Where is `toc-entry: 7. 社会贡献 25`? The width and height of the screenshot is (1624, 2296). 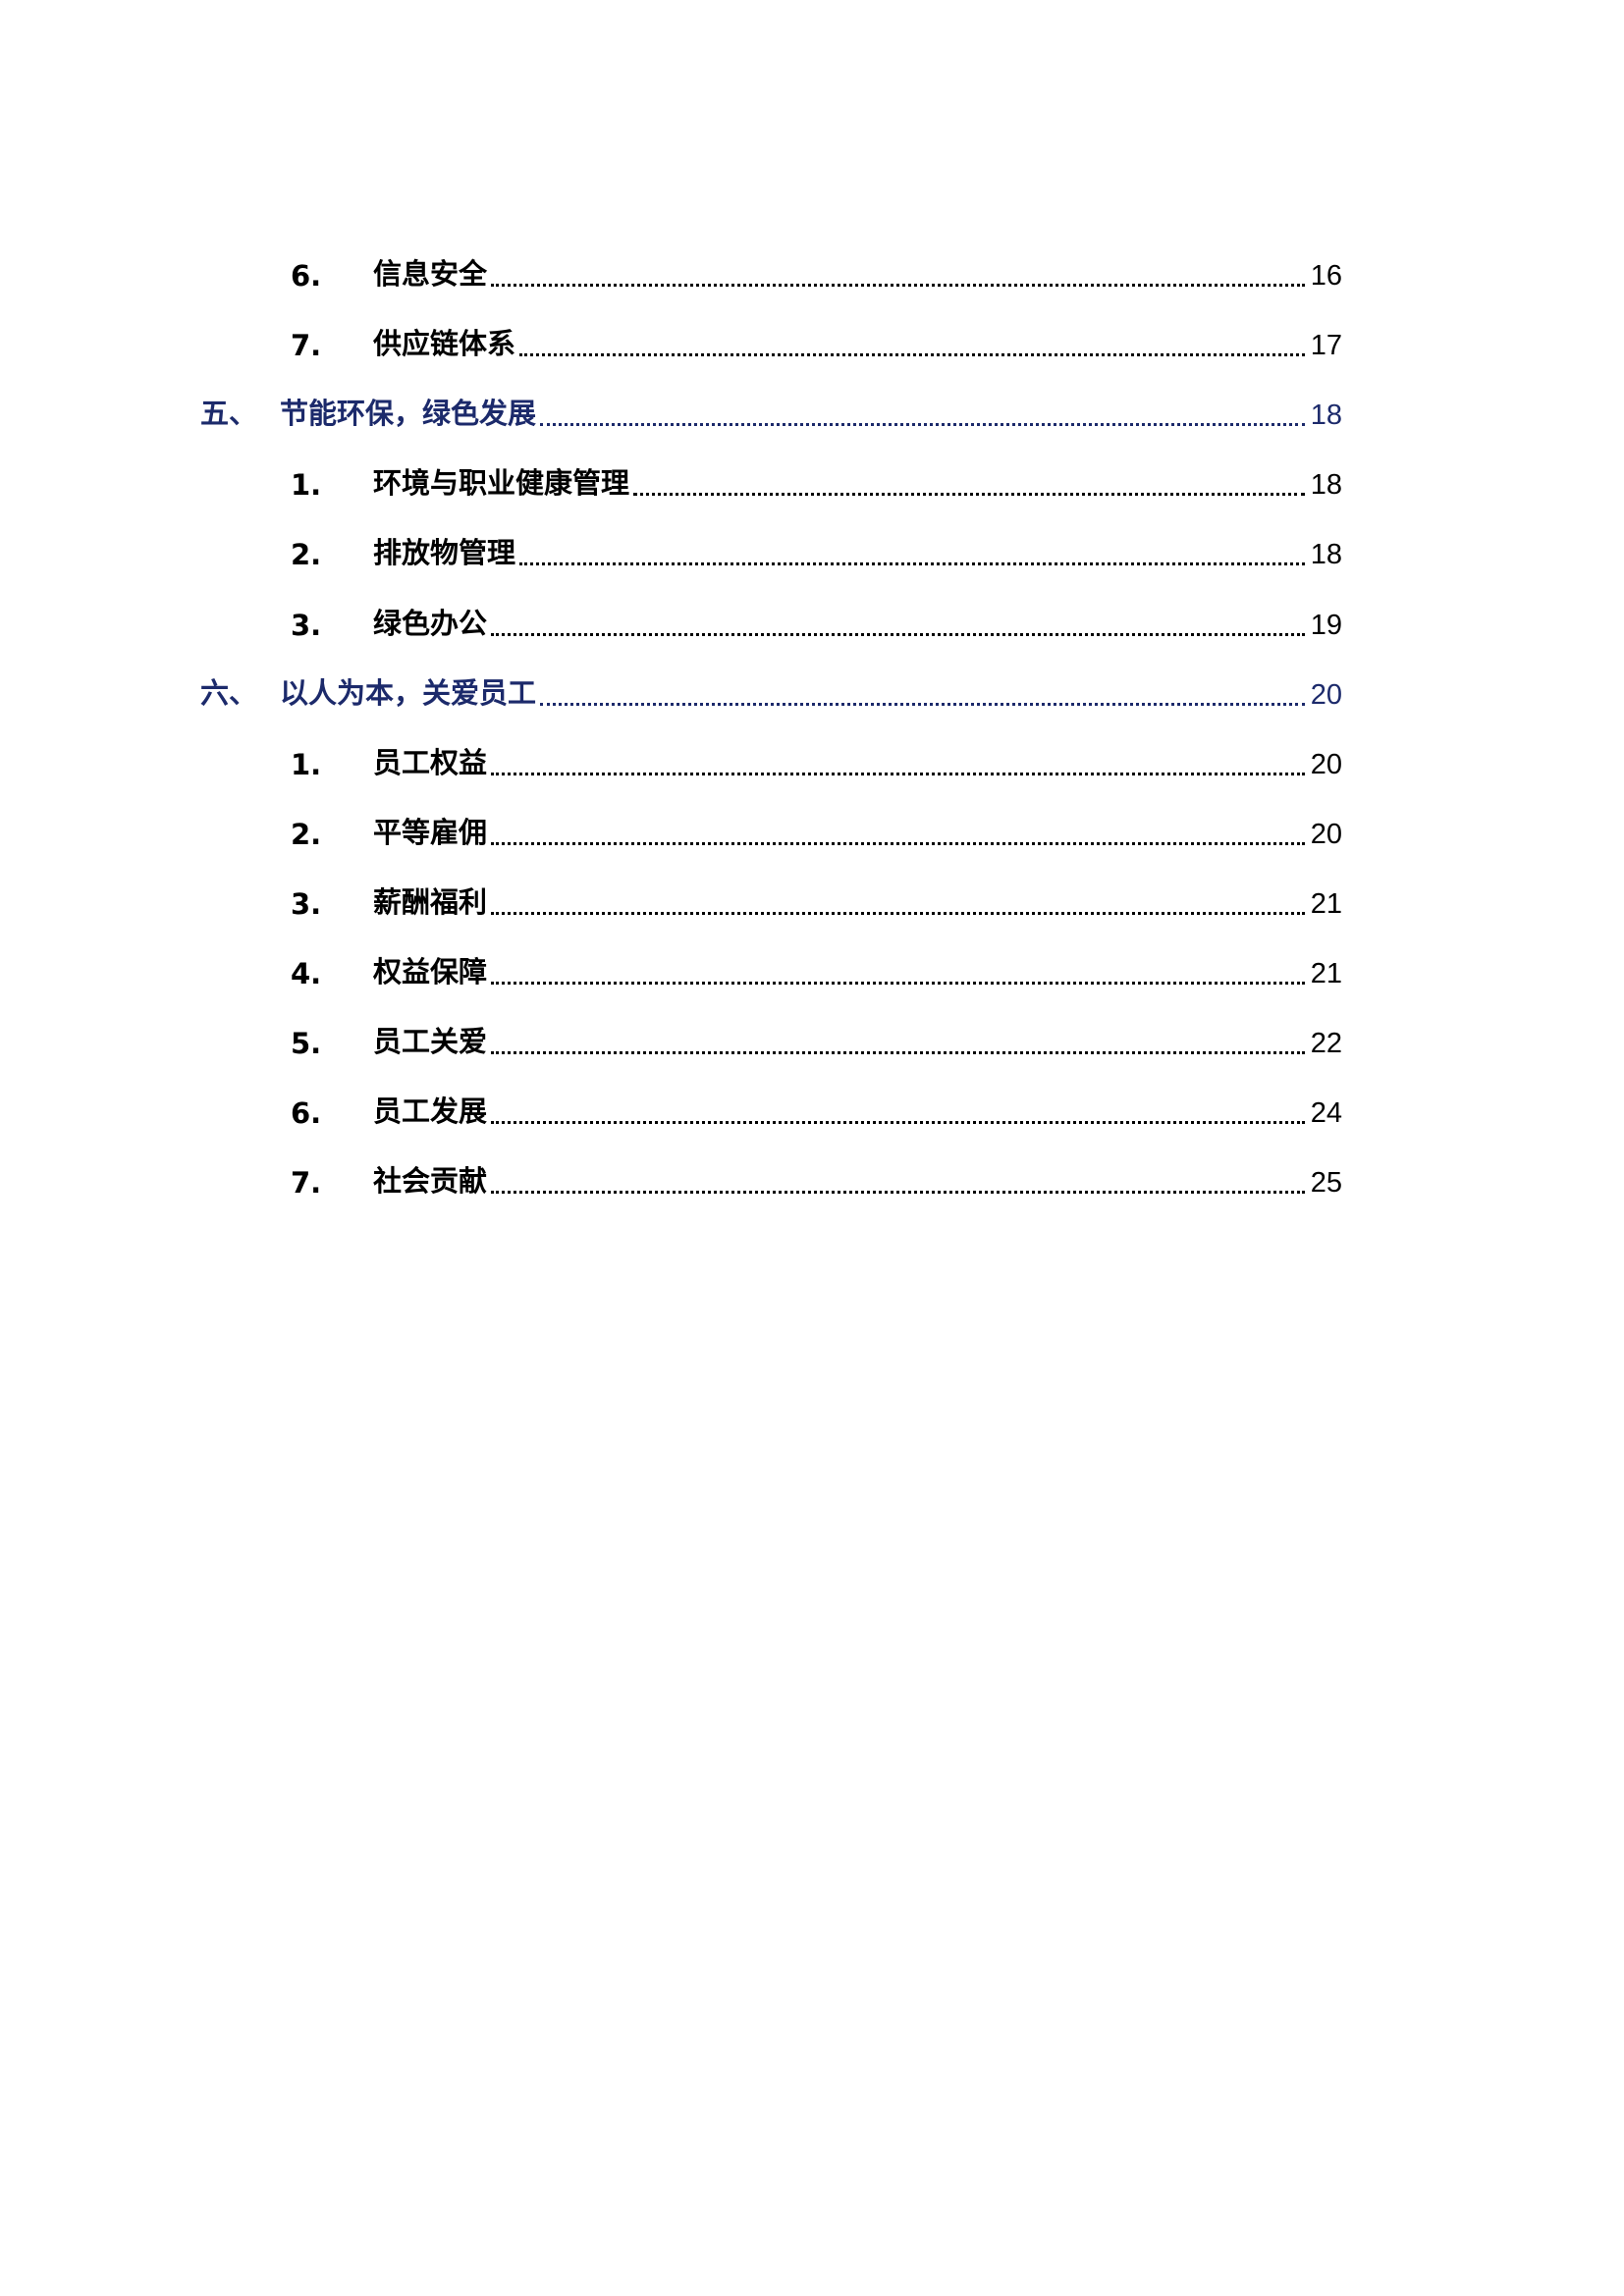
toc-entry: 7. 社会贡献 25 is located at coordinates (812, 1178).